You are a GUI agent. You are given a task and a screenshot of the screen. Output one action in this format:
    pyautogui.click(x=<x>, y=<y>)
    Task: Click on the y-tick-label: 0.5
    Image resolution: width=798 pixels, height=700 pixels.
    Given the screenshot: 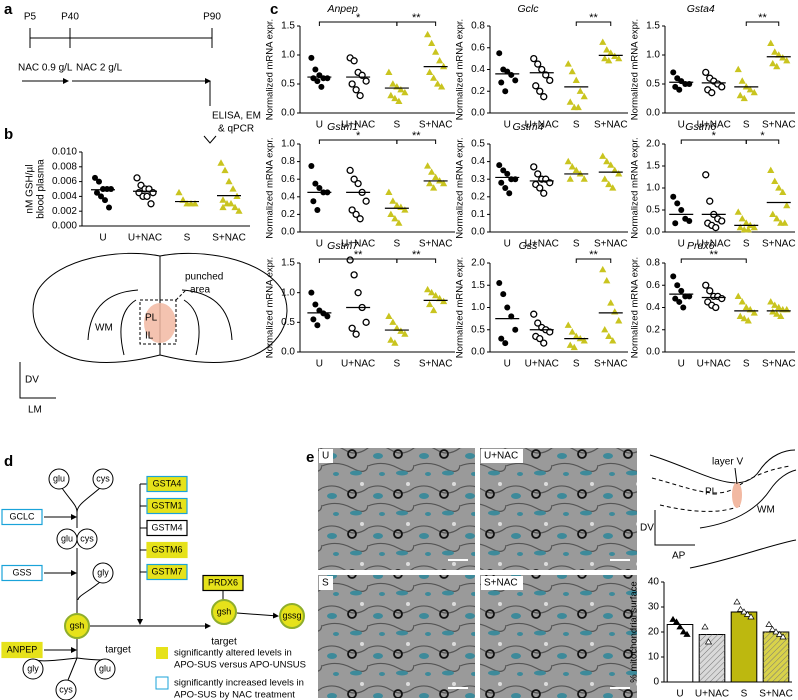 What is the action you would take?
    pyautogui.click(x=653, y=210)
    